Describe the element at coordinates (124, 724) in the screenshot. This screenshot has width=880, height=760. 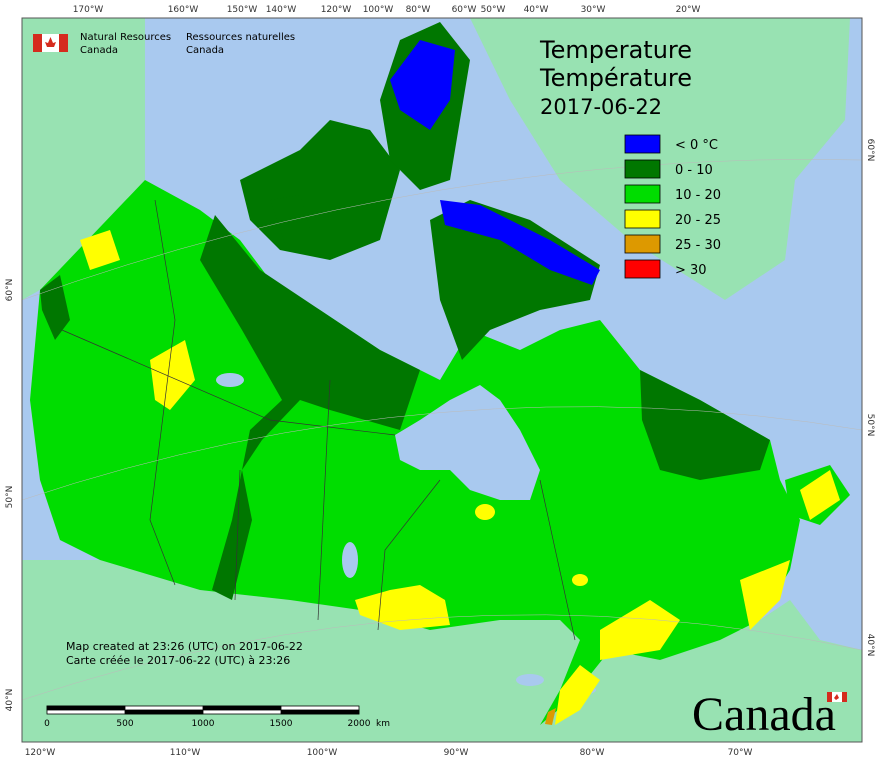
I see `scale-label: 500` at that location.